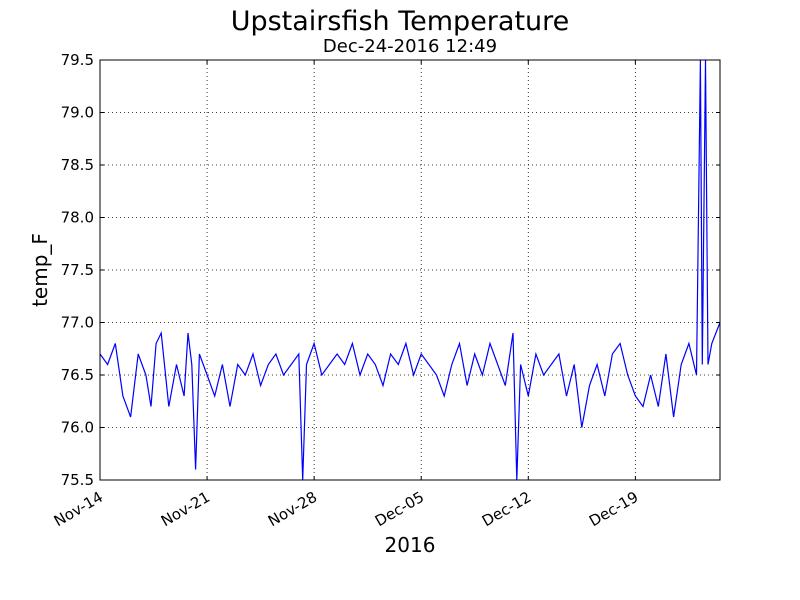 The width and height of the screenshot is (800, 600). I want to click on x-tick-label: Nov-21, so click(185, 509).